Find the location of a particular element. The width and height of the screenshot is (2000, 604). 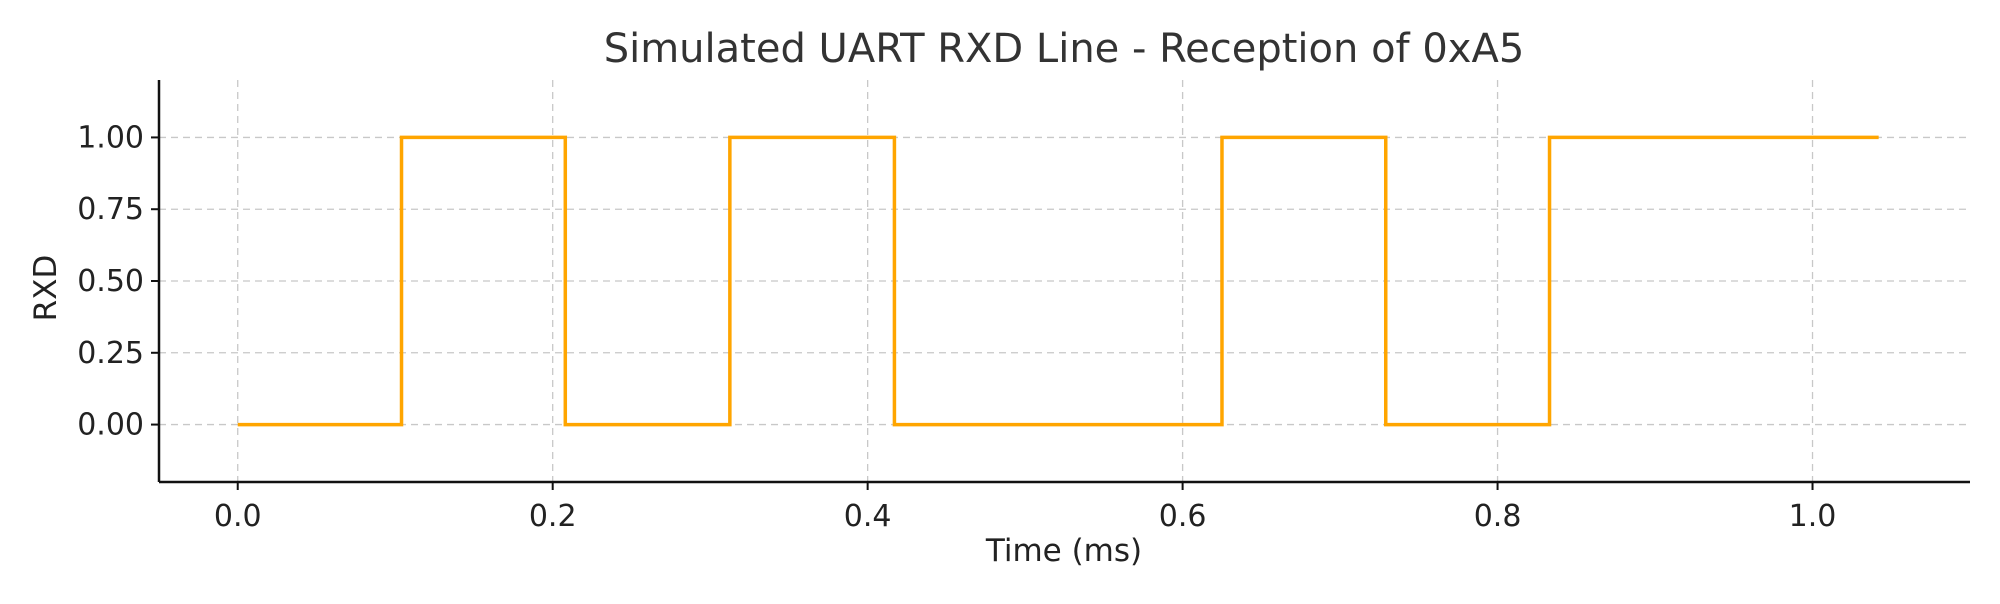

x-tick-label-0: 0.0 is located at coordinates (238, 516).